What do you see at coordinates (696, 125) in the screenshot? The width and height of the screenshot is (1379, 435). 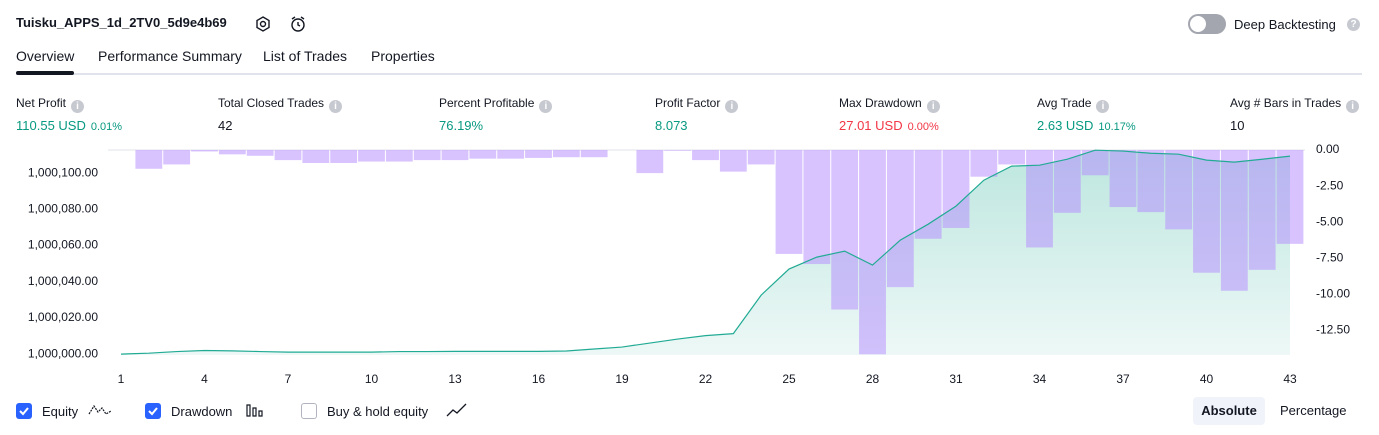 I see `metric-value-row: 8.073` at bounding box center [696, 125].